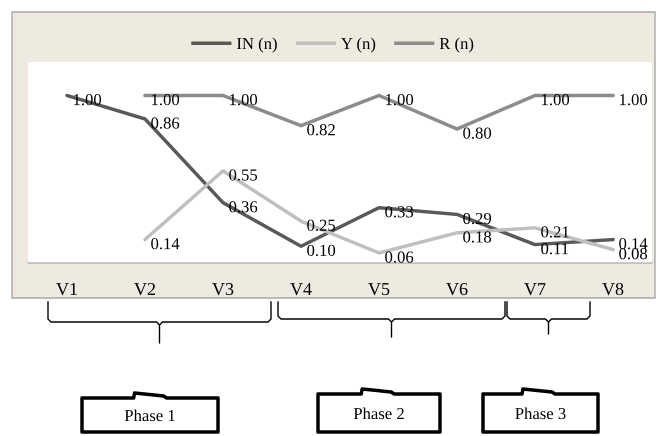  I want to click on text: Phase 2, so click(379, 413).